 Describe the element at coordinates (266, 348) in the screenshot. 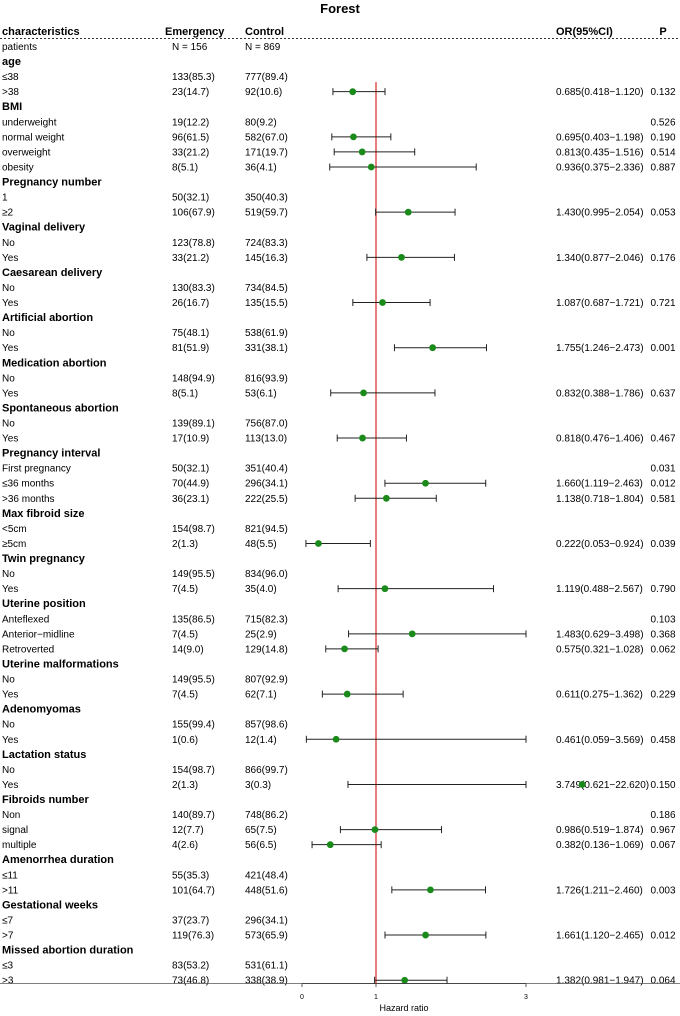

I see `control-value: 331(38.1)` at that location.